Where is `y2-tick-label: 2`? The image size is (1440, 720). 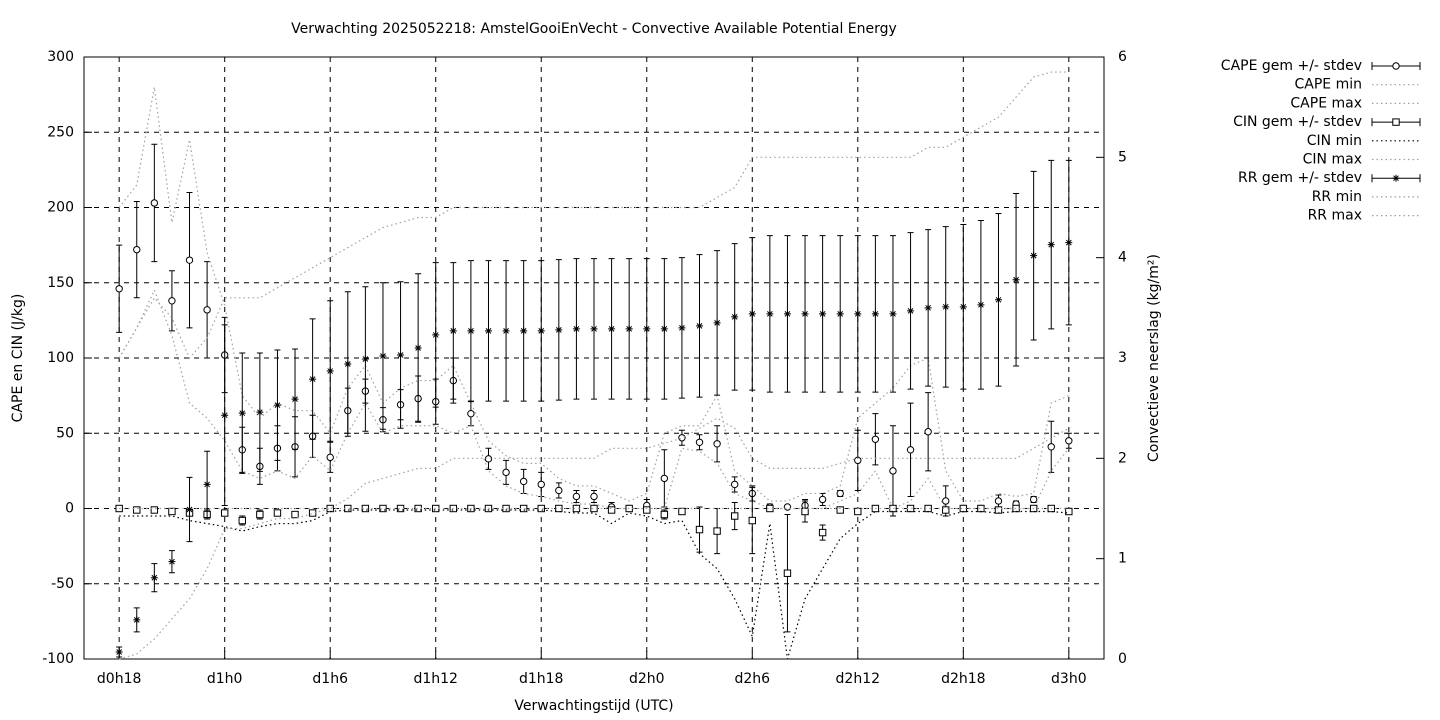
y2-tick-label: 2 is located at coordinates (1122, 458).